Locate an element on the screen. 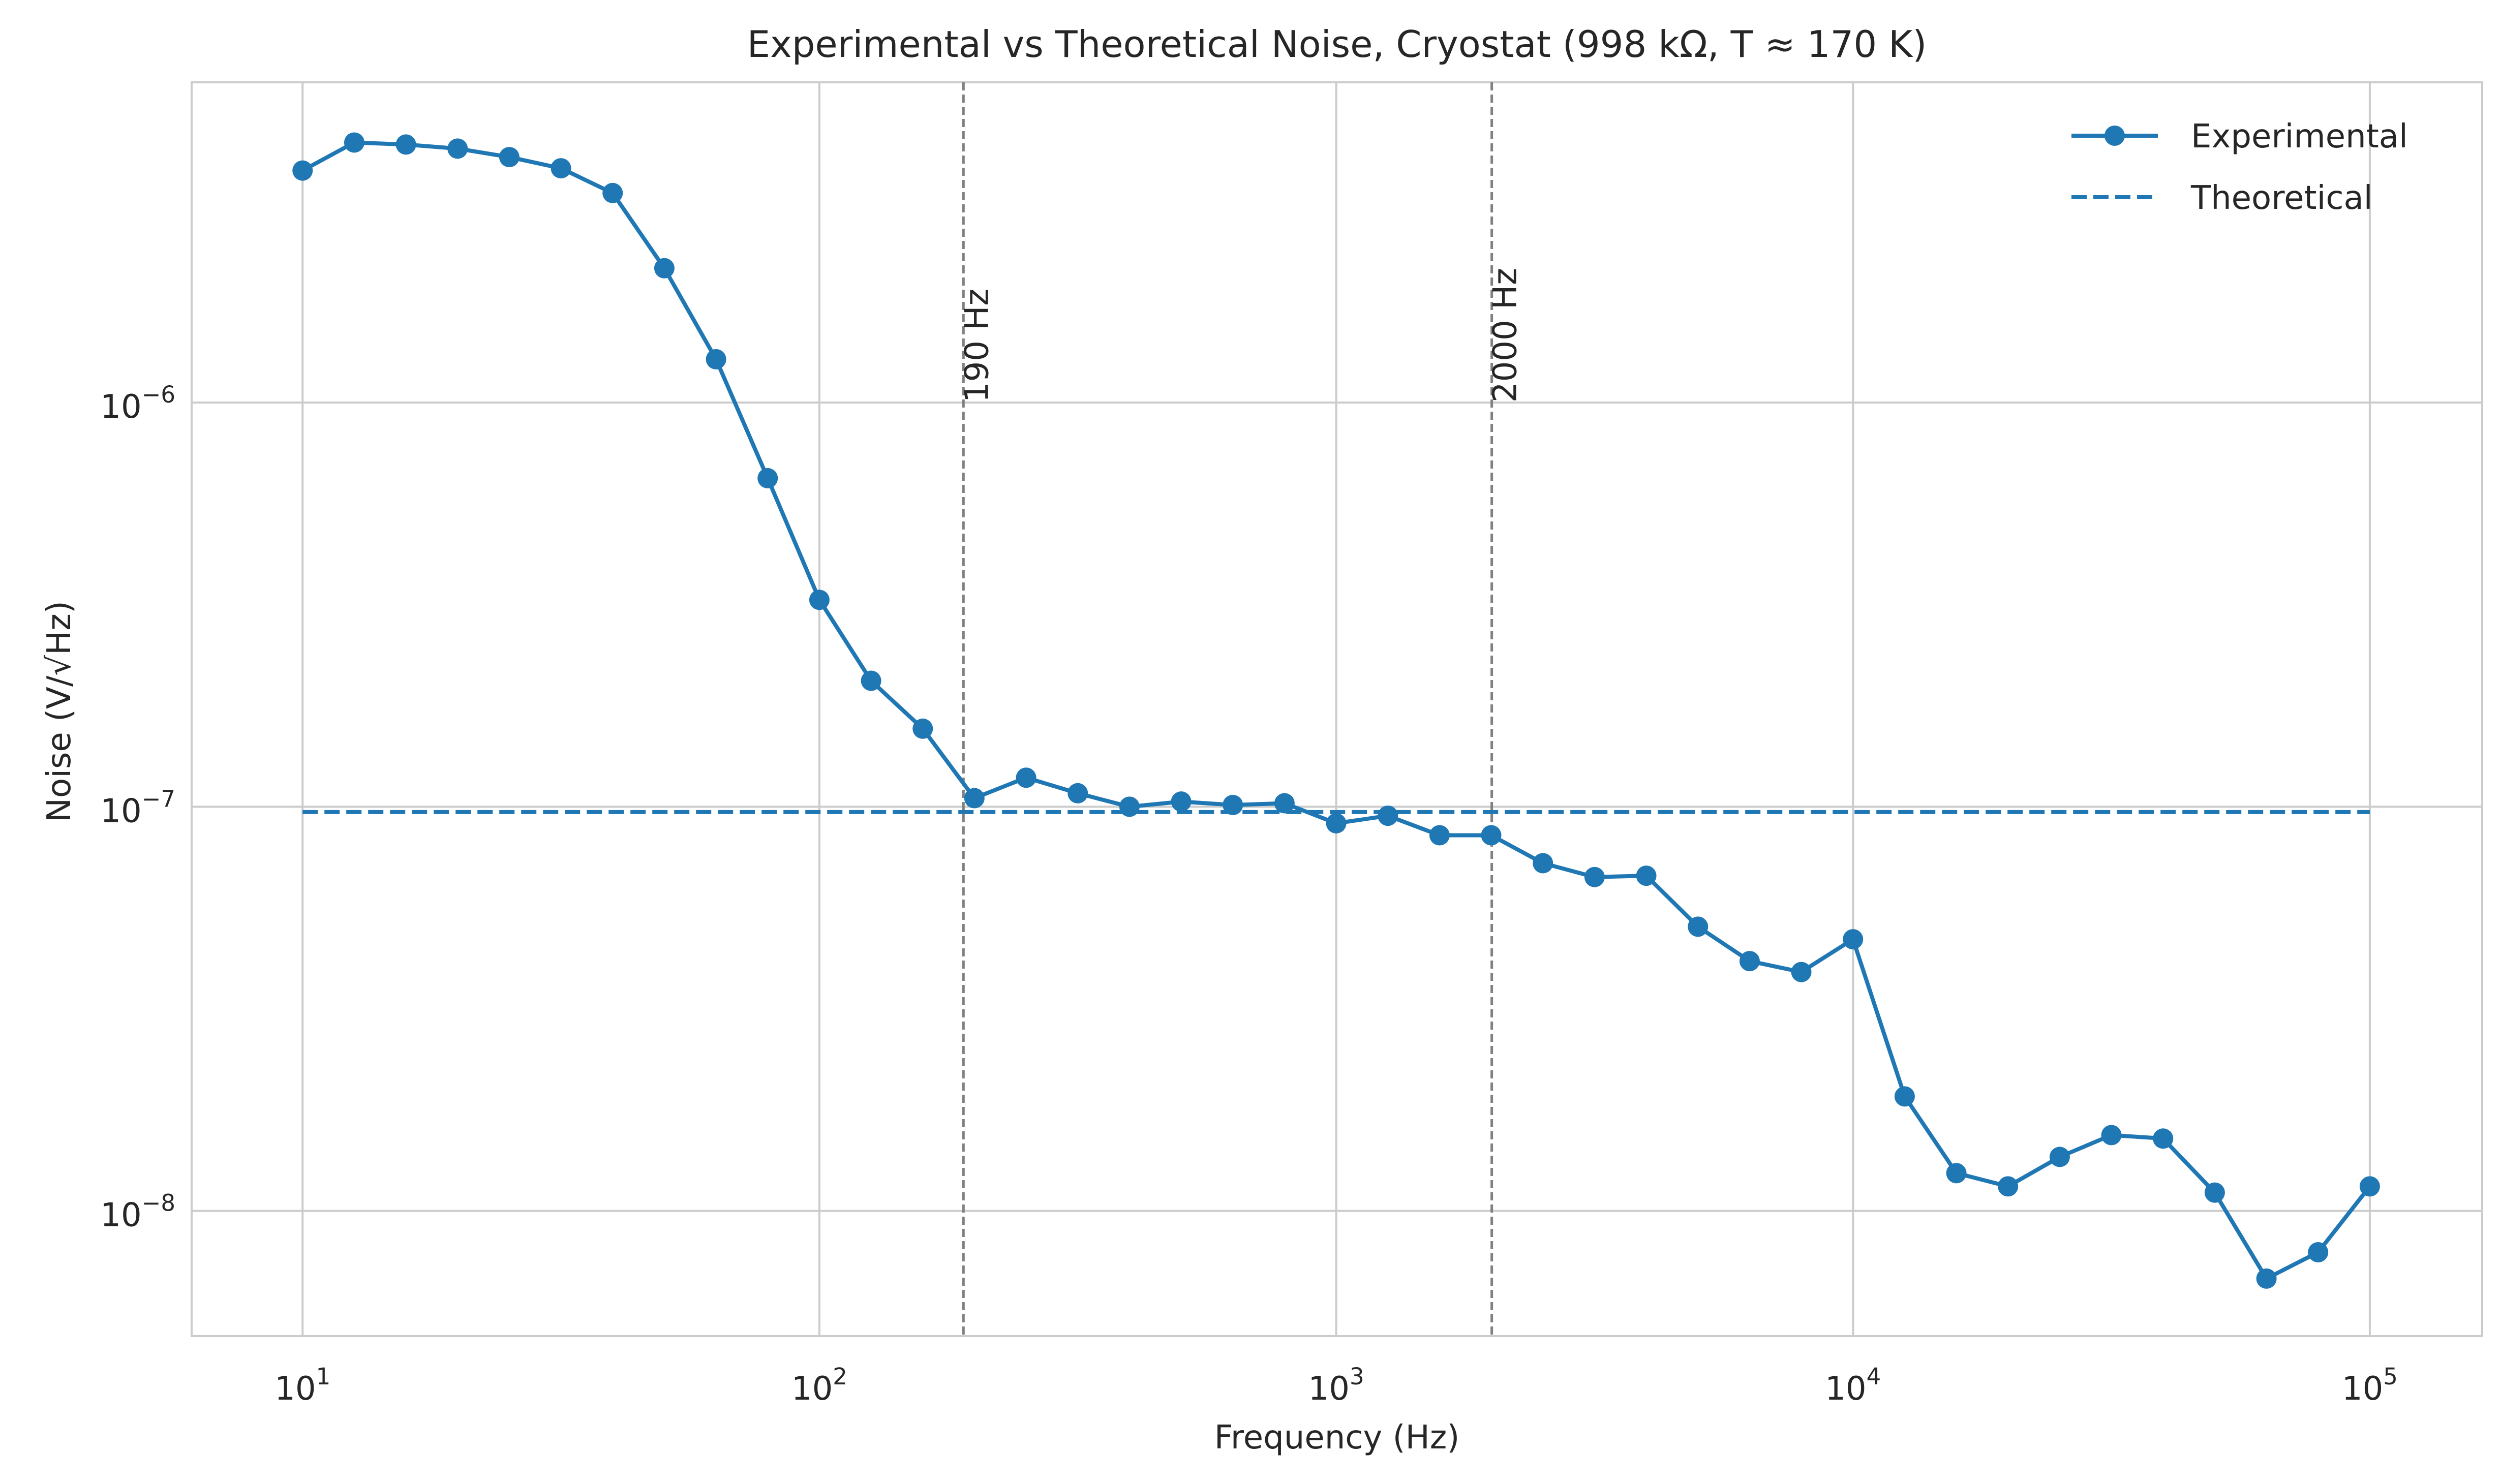 The image size is (2501, 1484). y-tick-label: 10⁻⁶ is located at coordinates (137, 403).